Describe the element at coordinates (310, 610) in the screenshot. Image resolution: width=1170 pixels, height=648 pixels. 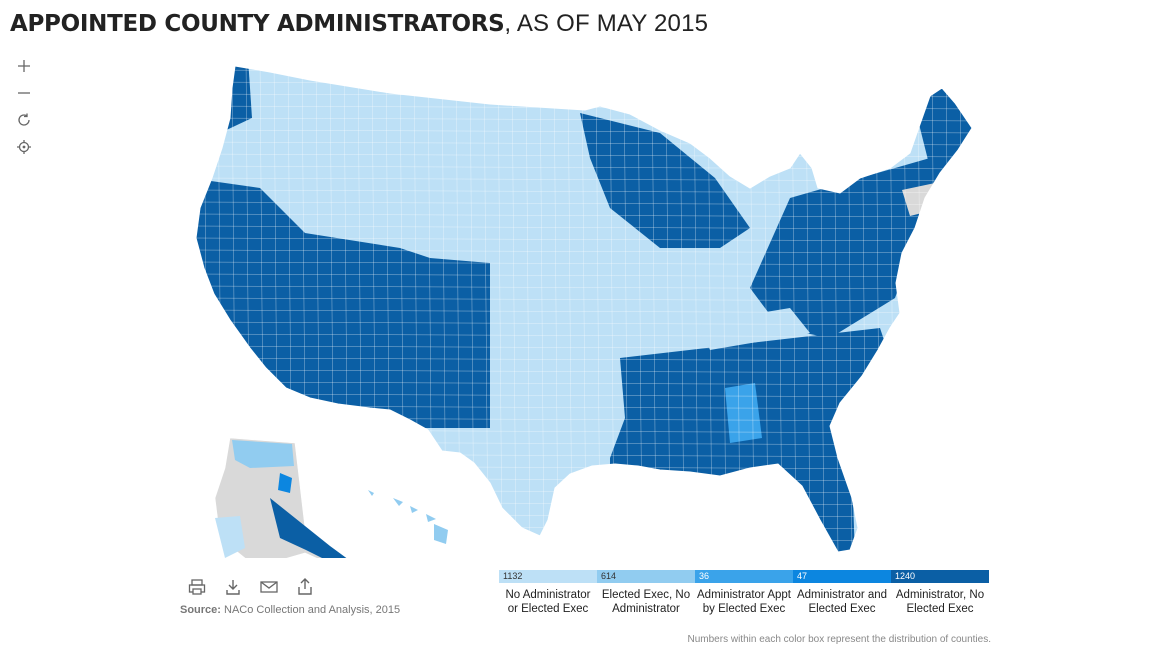
I see `source-text: NACo Collection and Analysis, 2015` at that location.